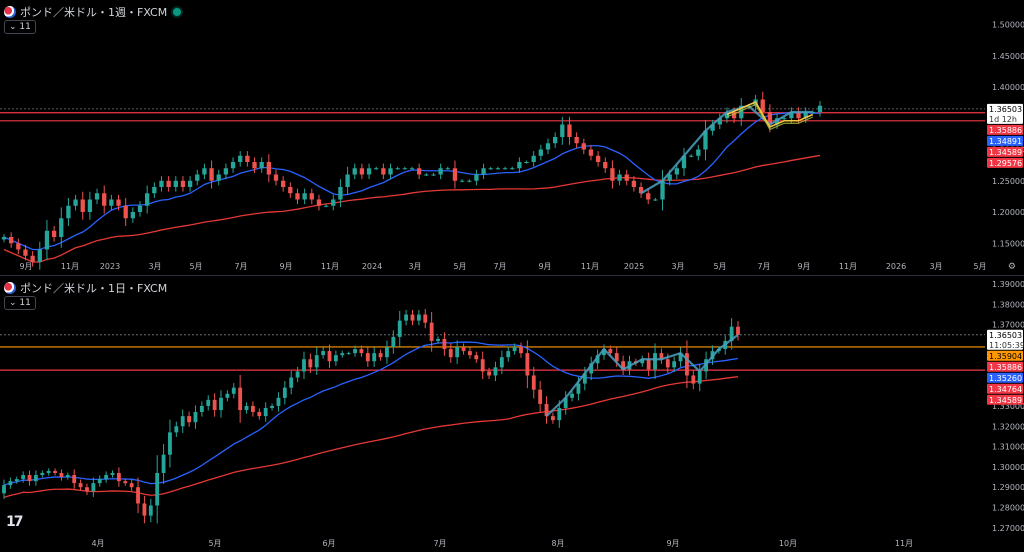  I want to click on bot-time-tick: 4月, so click(97, 543).